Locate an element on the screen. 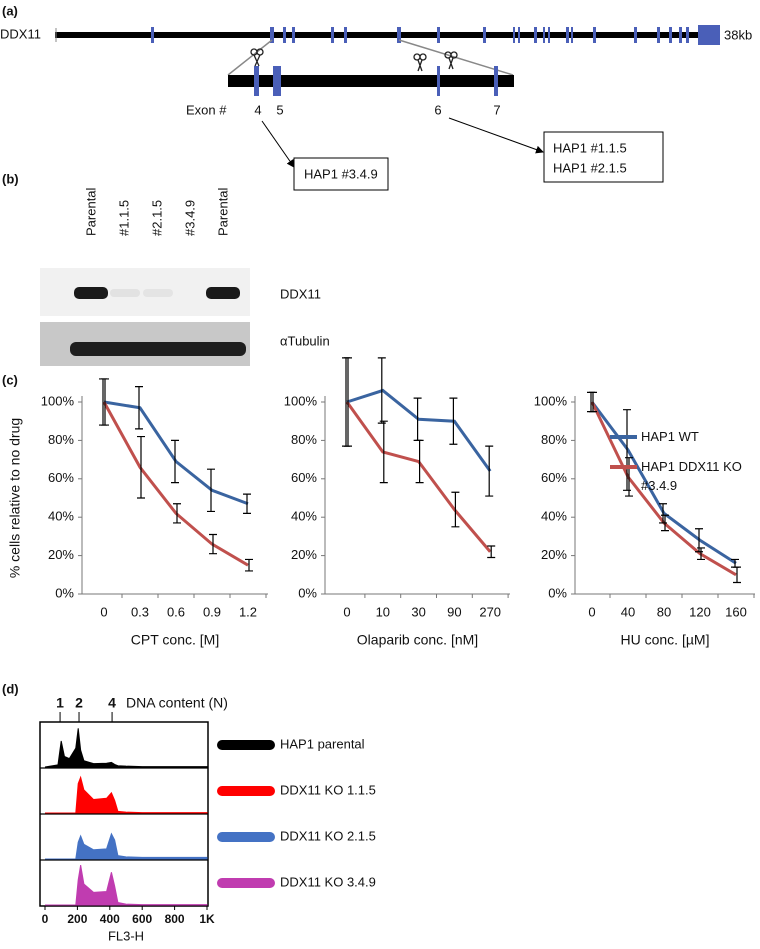  zoom-line is located at coordinates (250, 57).